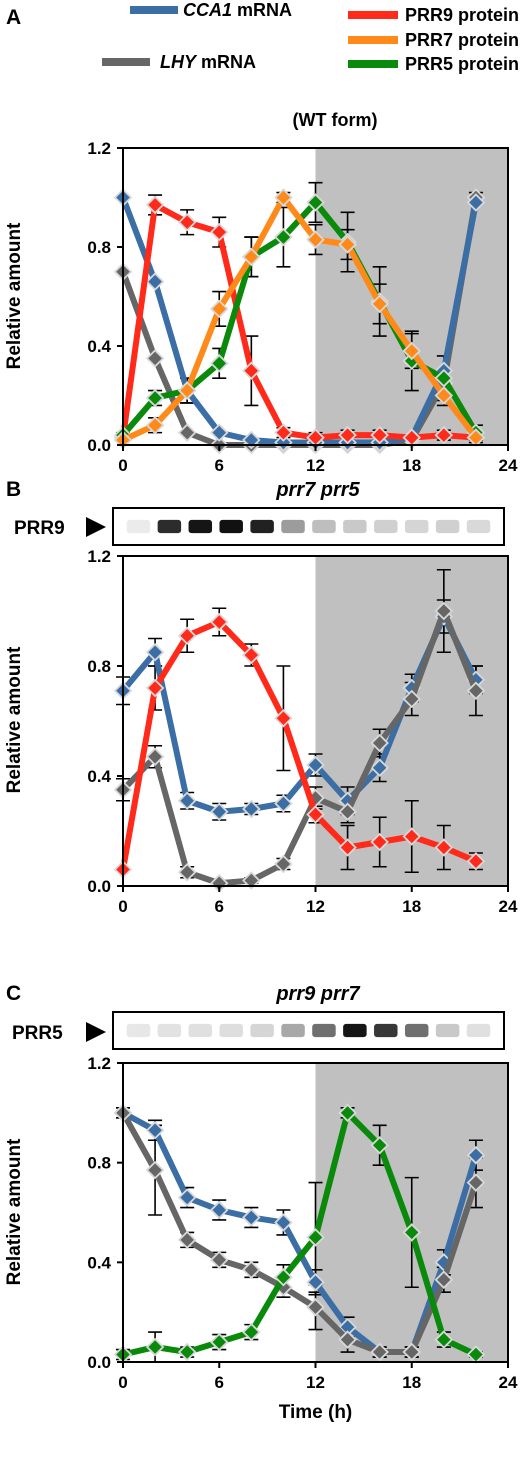  I want to click on legend-item-prr7: PRR7 protein, so click(433, 40).